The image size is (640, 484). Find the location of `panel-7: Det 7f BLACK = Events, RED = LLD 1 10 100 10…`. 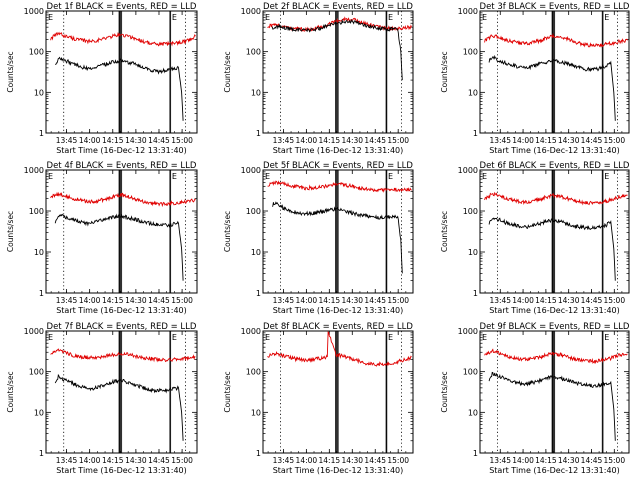

panel-7: Det 7f BLACK = Events, RED = LLD 1 10 100 10… is located at coordinates (102, 398).